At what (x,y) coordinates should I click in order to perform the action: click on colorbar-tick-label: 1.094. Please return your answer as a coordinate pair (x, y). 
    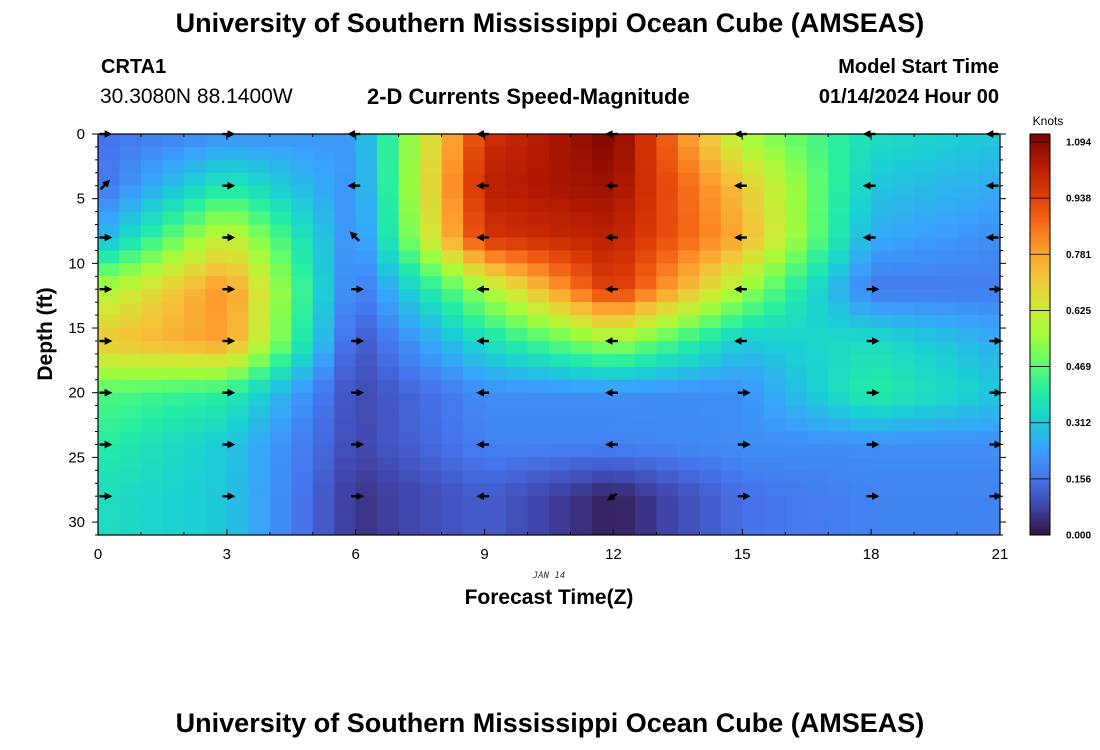
    Looking at the image, I should click on (1078, 143).